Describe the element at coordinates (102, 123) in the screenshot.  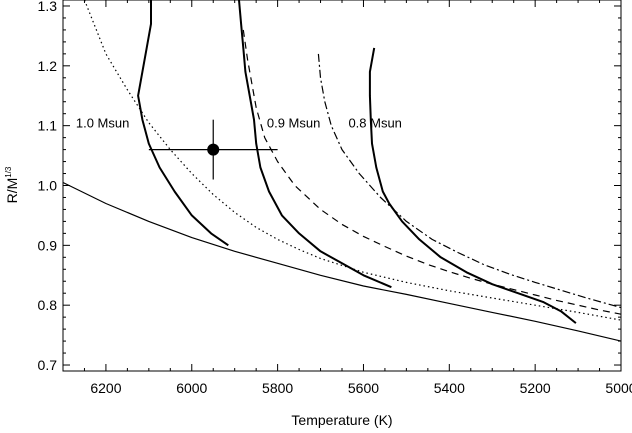
I see `mass-label-1: 1.0 Msun` at that location.